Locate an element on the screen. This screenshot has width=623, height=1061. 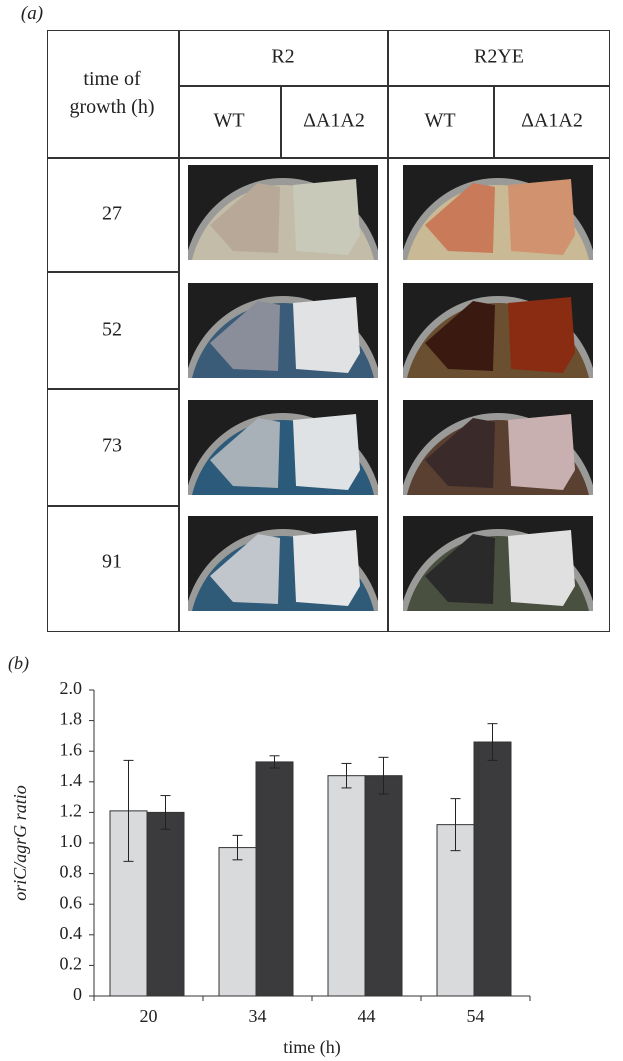
medium-header: R2YE is located at coordinates (499, 56).